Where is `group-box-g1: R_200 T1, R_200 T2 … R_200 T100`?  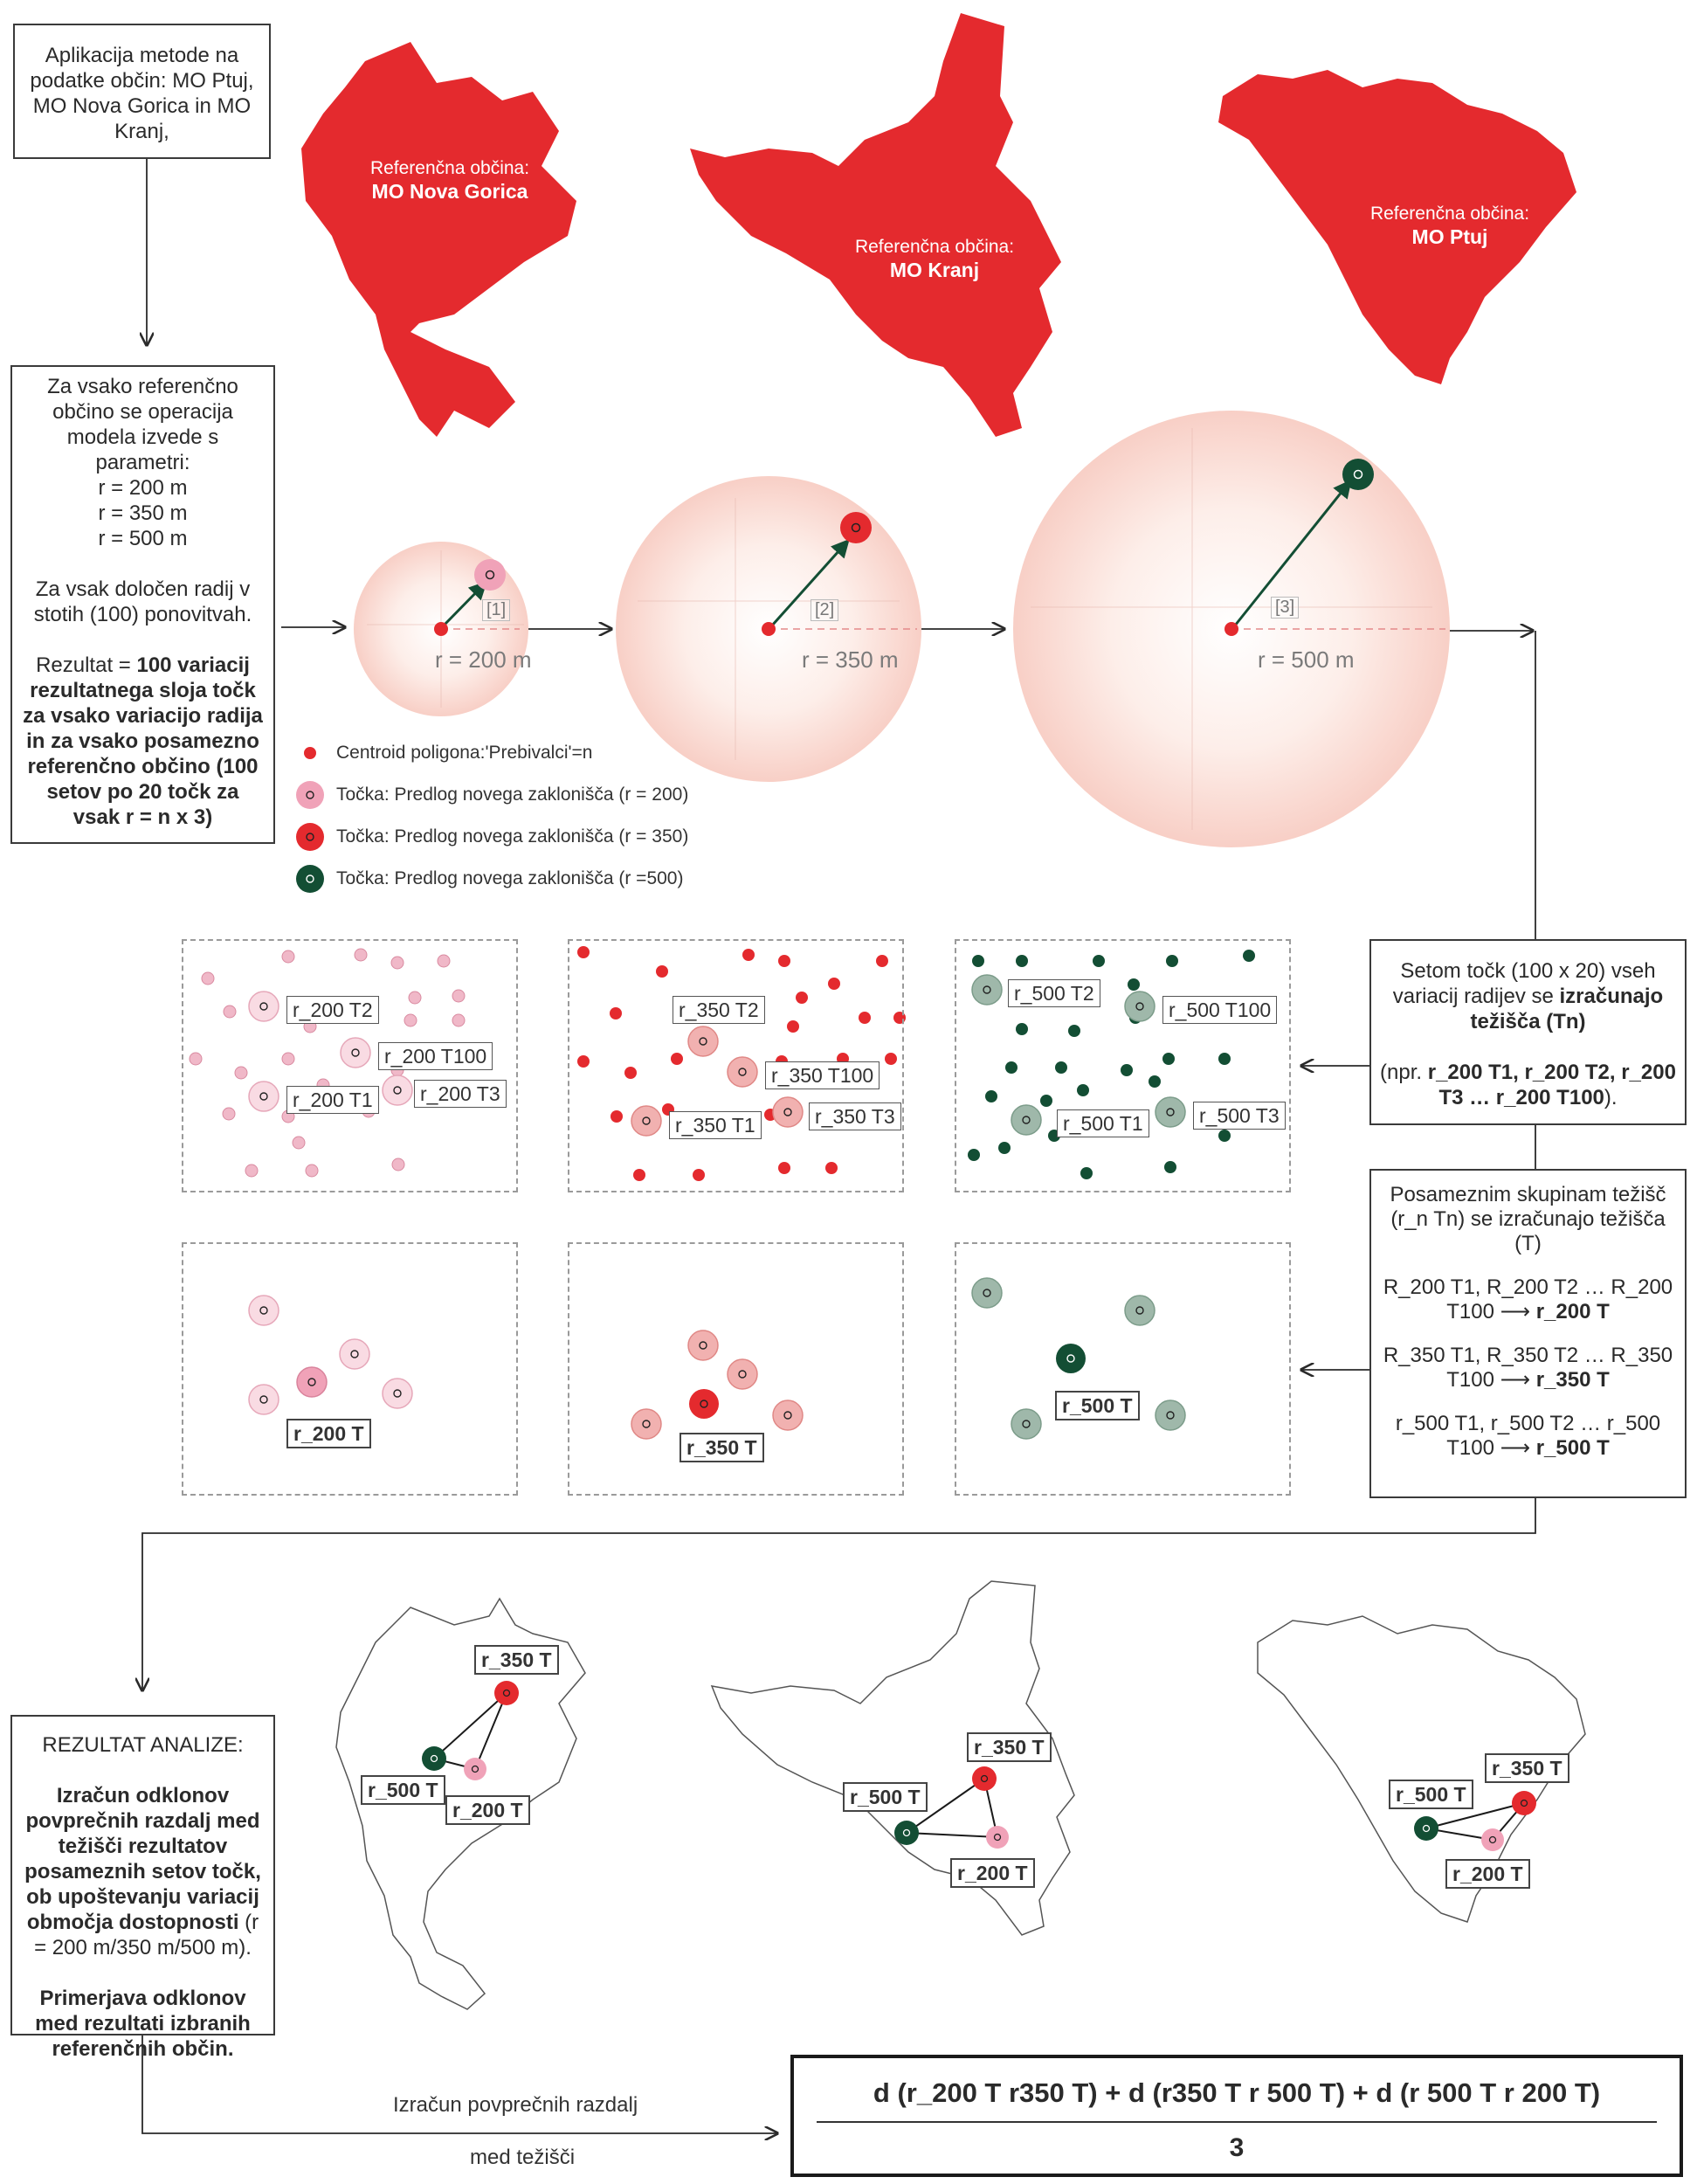
group-box-g1: R_200 T1, R_200 T2 … R_200 T100 is located at coordinates (1528, 1299).